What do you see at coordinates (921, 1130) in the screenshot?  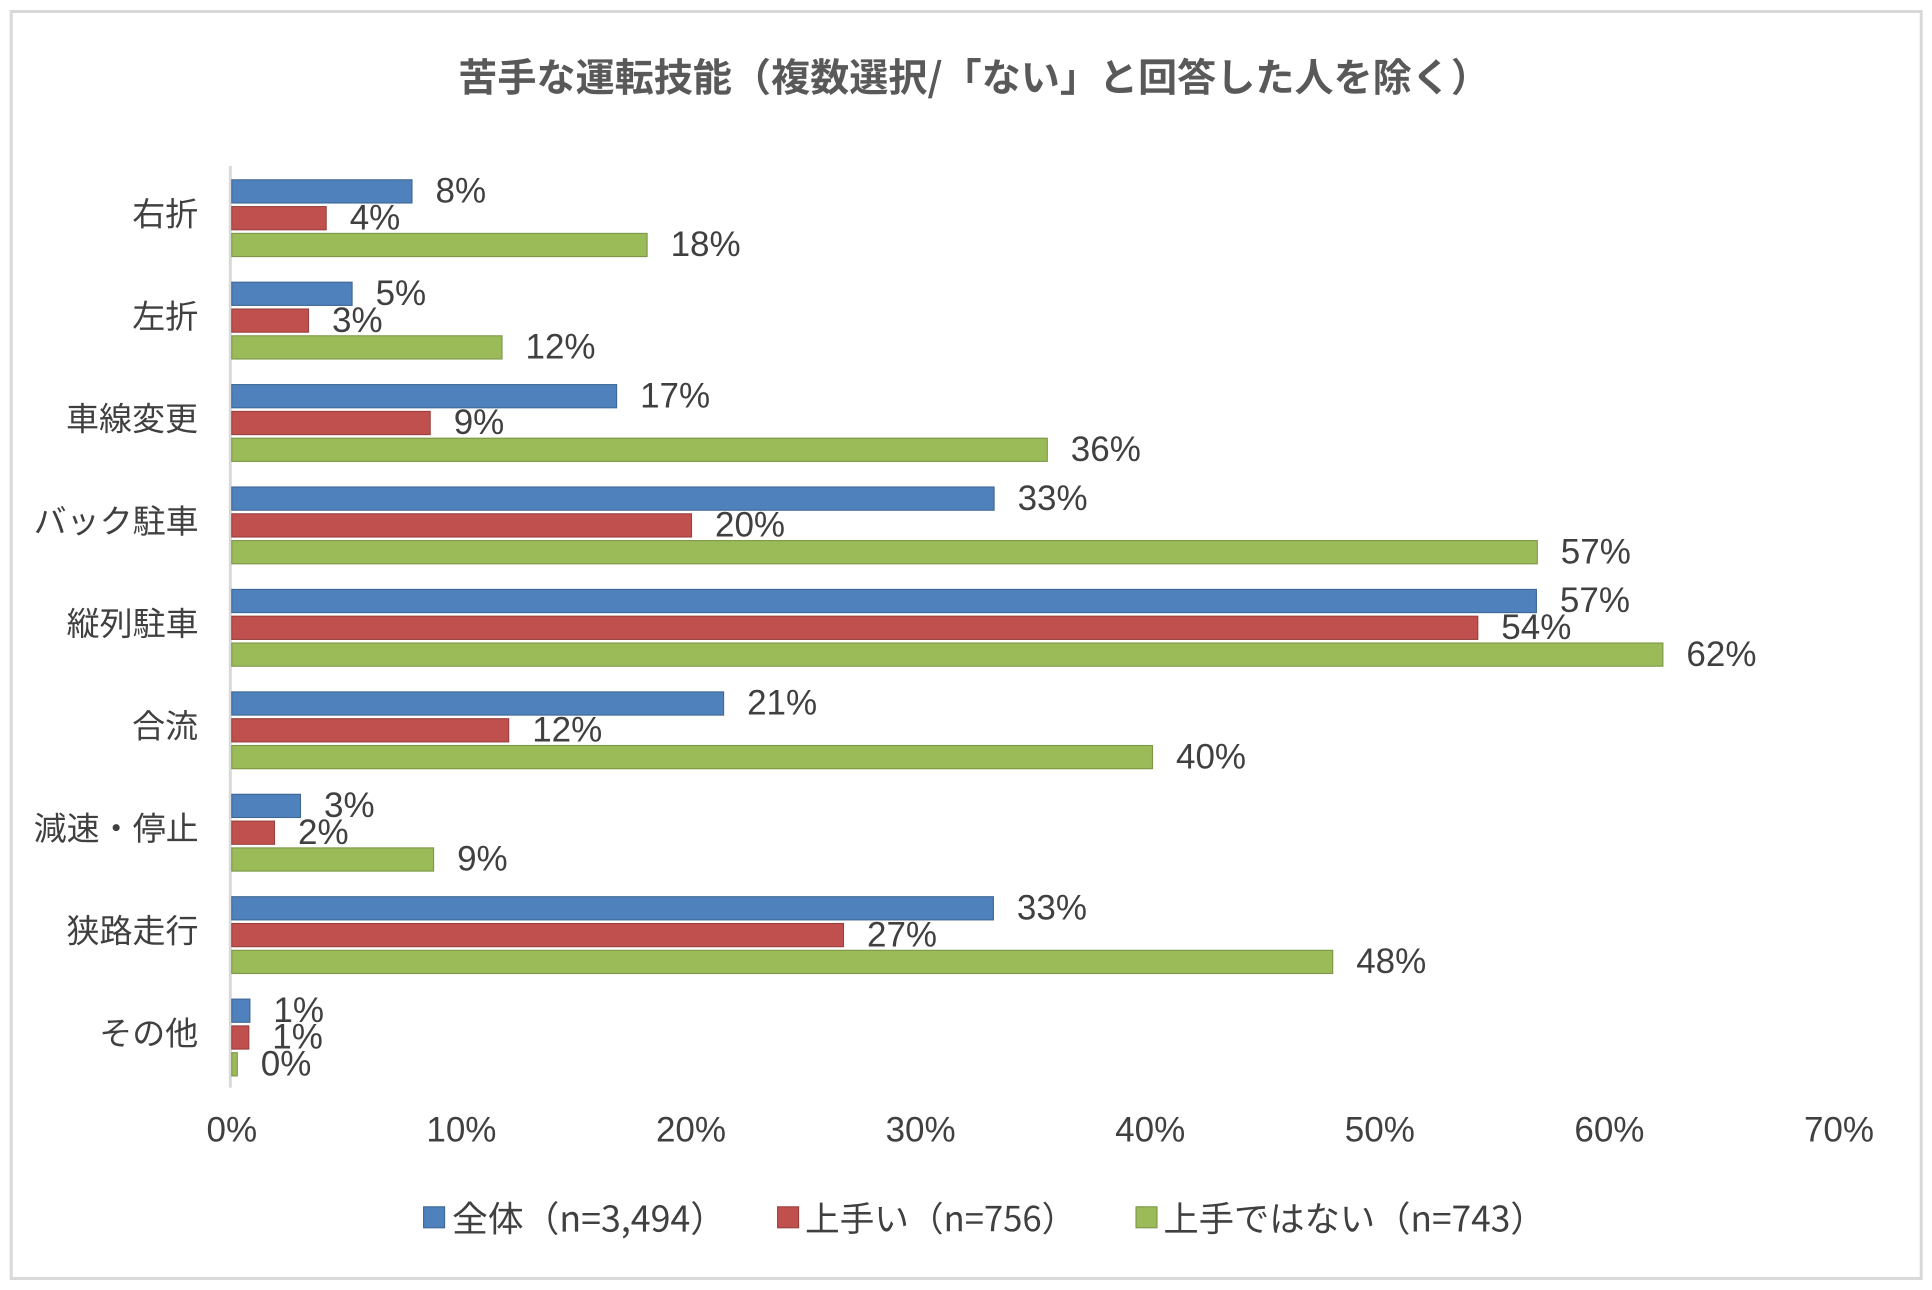 I see `svg-text: 30%` at bounding box center [921, 1130].